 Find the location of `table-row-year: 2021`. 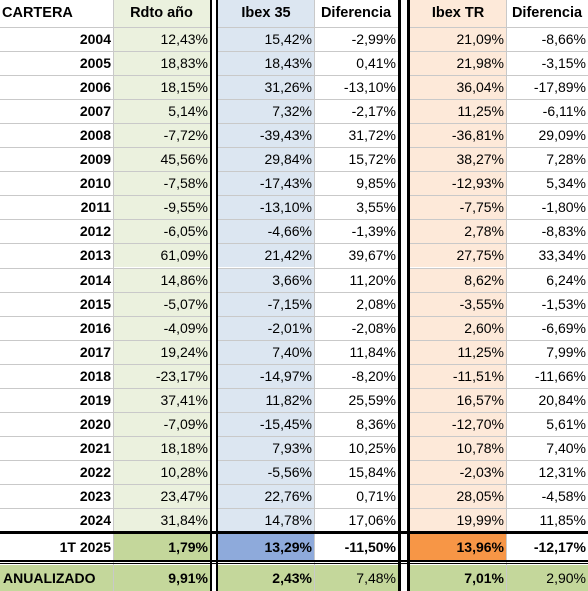

table-row-year: 2021 is located at coordinates (95, 447).